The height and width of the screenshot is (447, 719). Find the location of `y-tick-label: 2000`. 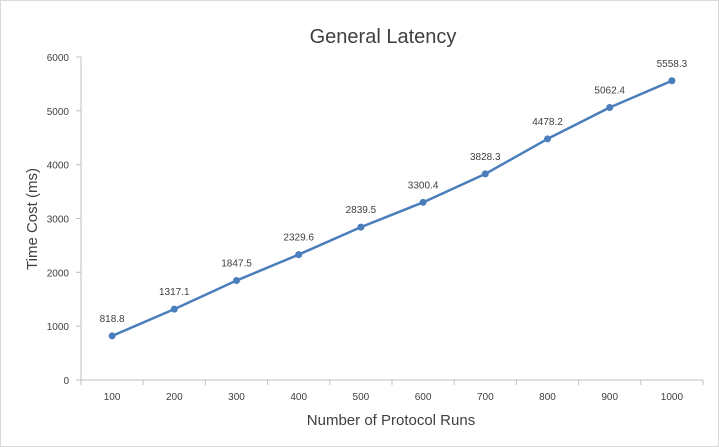

y-tick-label: 2000 is located at coordinates (58, 273).